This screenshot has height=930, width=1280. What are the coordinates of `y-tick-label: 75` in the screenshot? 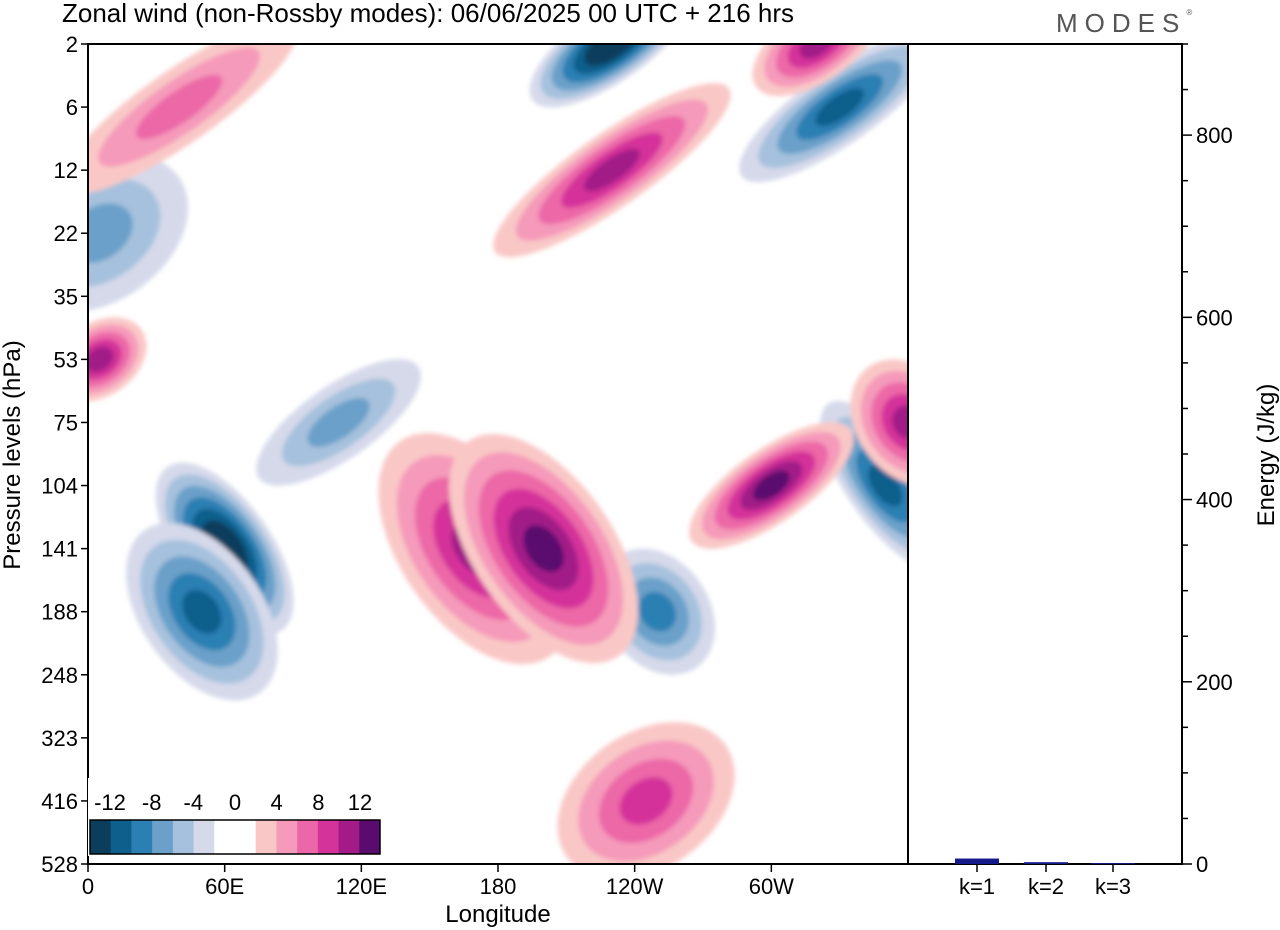 It's located at (66, 422).